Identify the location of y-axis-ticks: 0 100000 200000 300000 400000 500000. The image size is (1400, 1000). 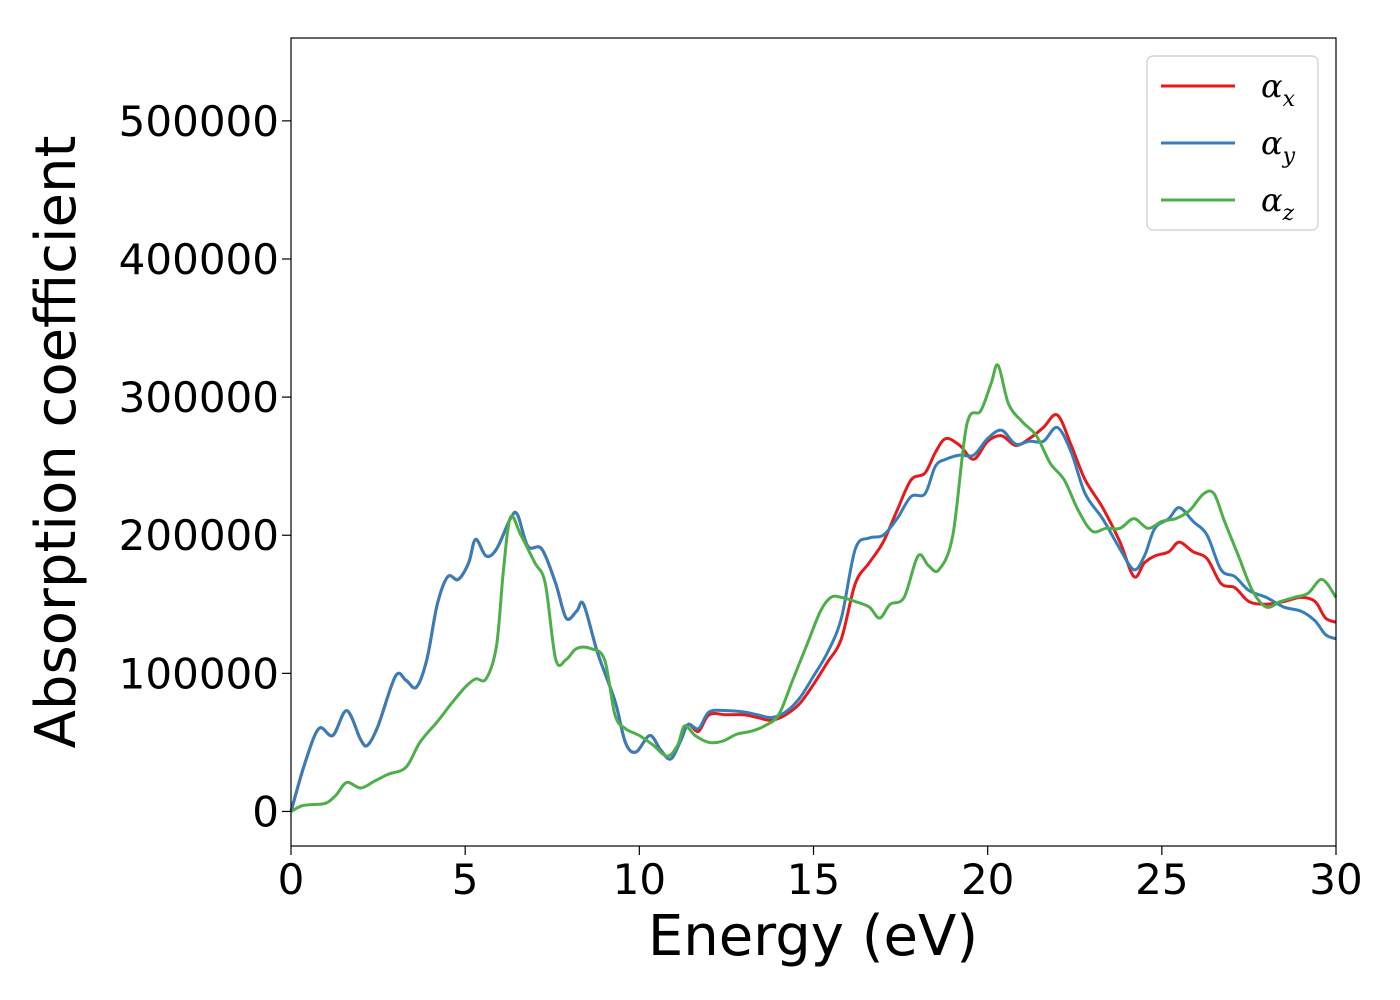
(205, 466).